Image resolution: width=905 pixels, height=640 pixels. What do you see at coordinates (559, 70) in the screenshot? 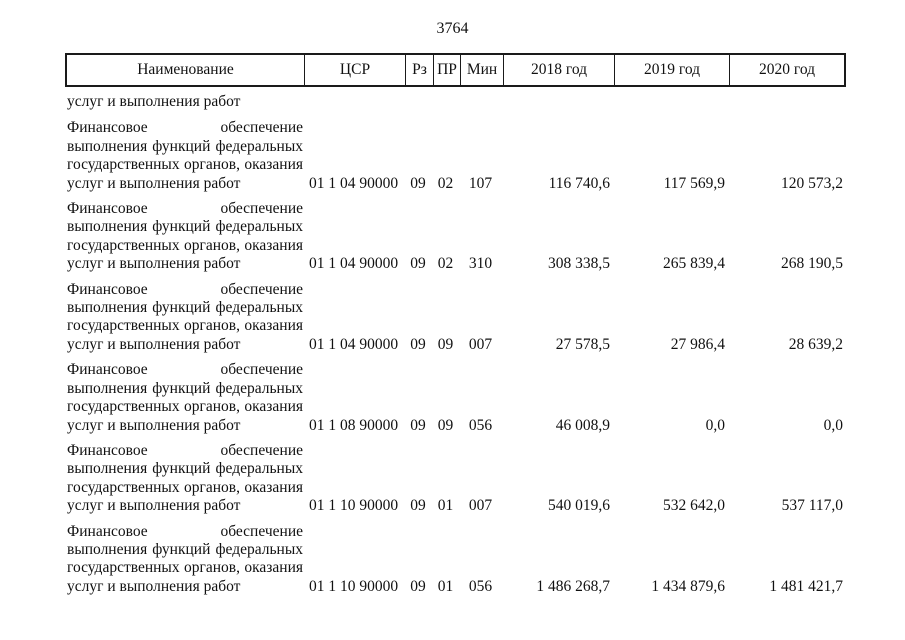
I see `column-header-2018: 2018 год` at bounding box center [559, 70].